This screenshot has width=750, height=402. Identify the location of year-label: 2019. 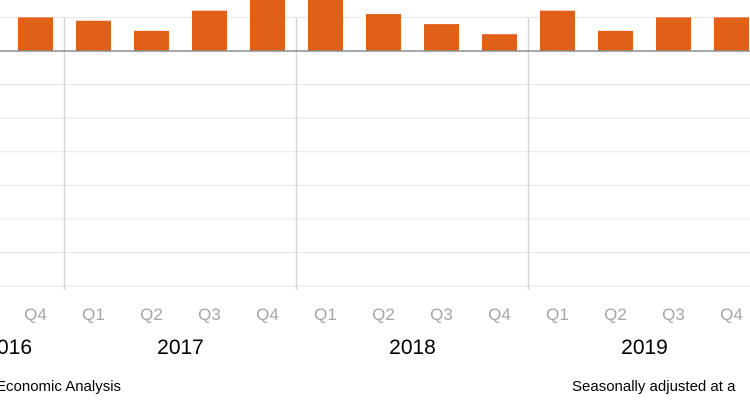
(644, 347).